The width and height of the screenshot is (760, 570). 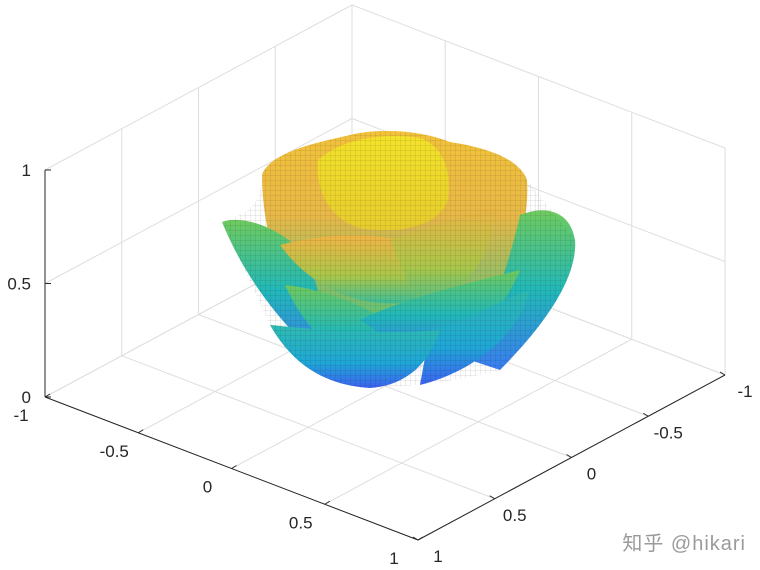 What do you see at coordinates (20, 415) in the screenshot?
I see `x-tick-label: -1` at bounding box center [20, 415].